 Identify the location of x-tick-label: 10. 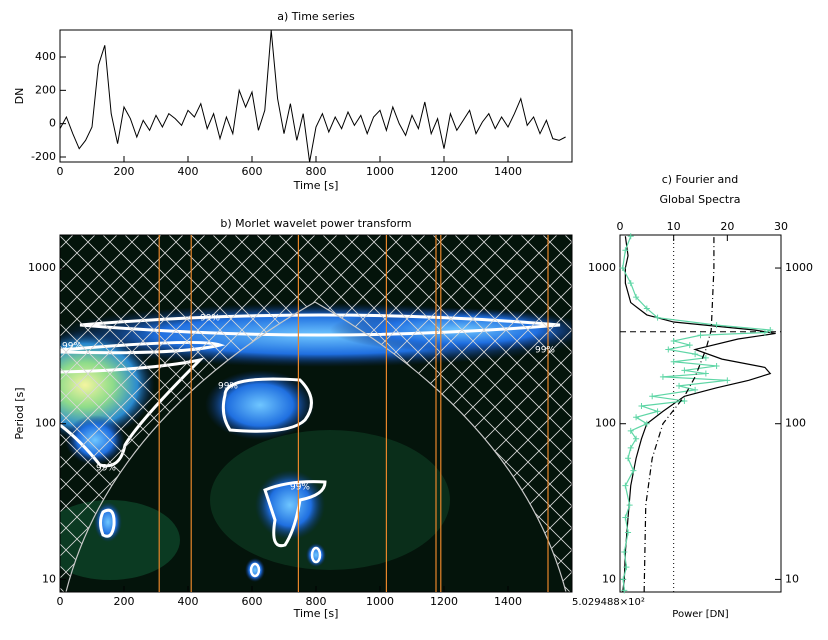
(674, 226).